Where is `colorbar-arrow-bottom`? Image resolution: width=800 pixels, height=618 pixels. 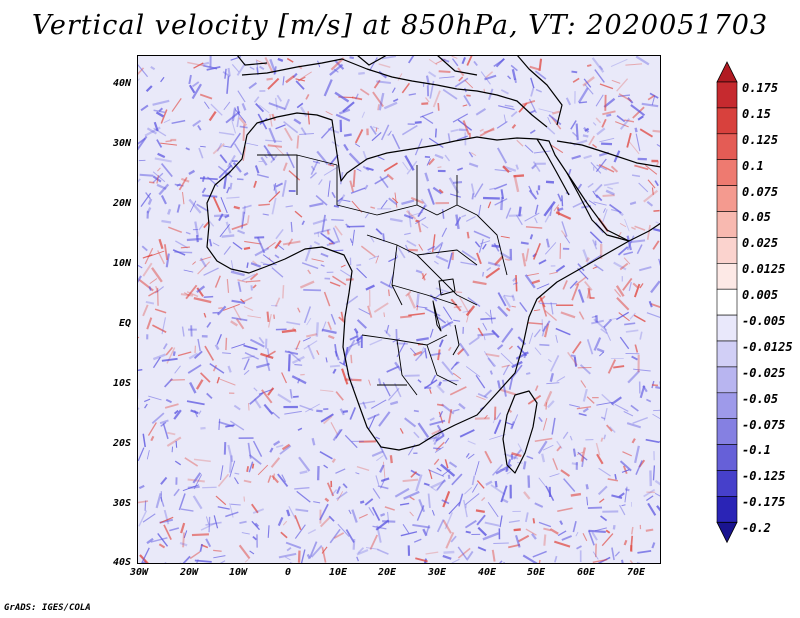 colorbar-arrow-bottom is located at coordinates (727, 532).